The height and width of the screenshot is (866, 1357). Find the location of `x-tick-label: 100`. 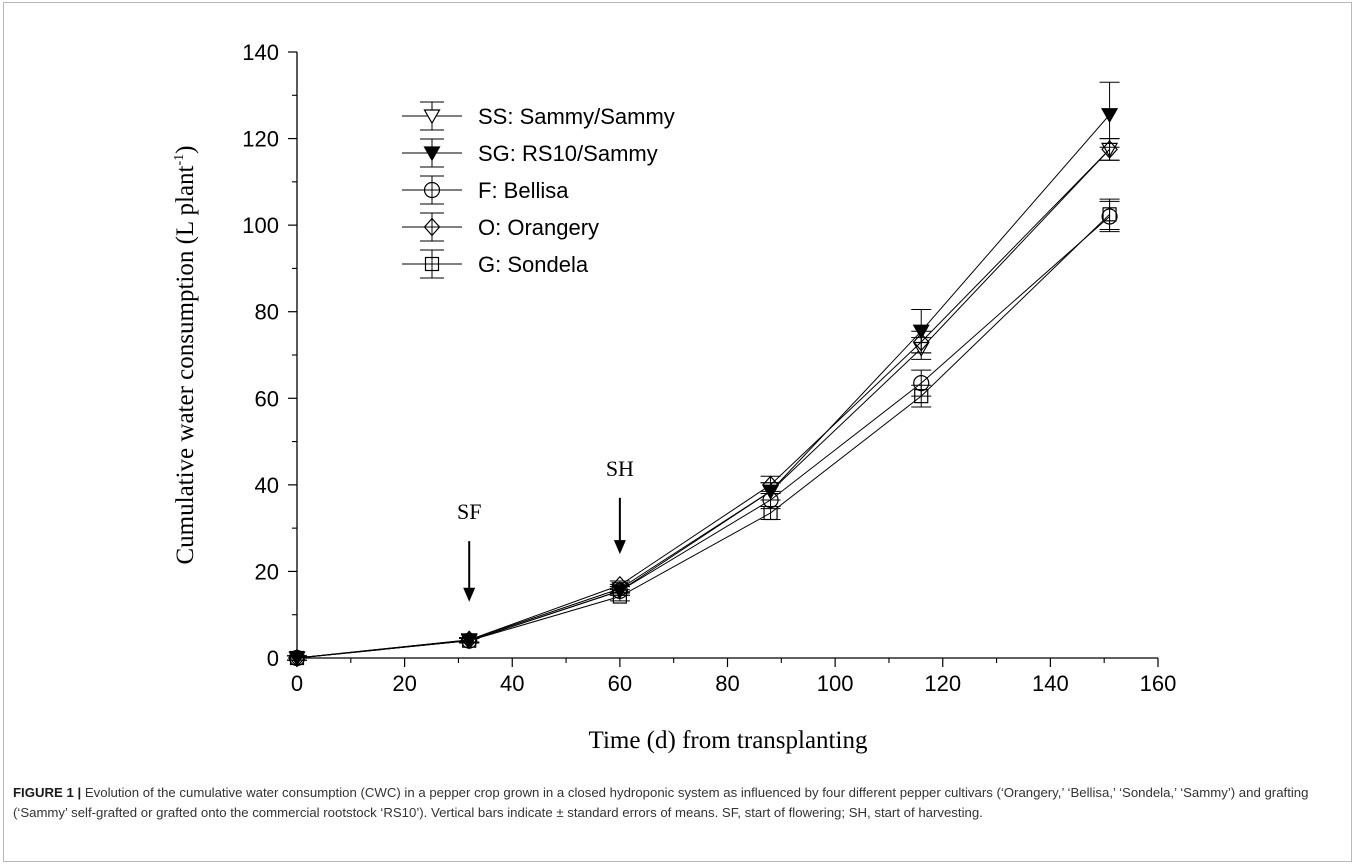

x-tick-label: 100 is located at coordinates (835, 683).